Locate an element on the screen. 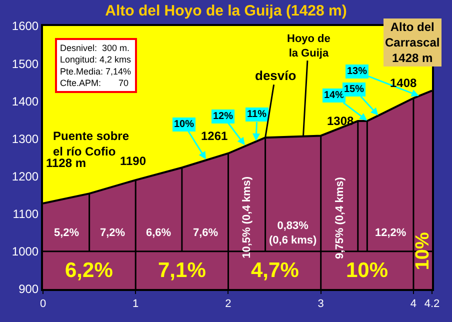 Image resolution: width=452 pixels, height=322 pixels. annotation: 14% is located at coordinates (334, 95).